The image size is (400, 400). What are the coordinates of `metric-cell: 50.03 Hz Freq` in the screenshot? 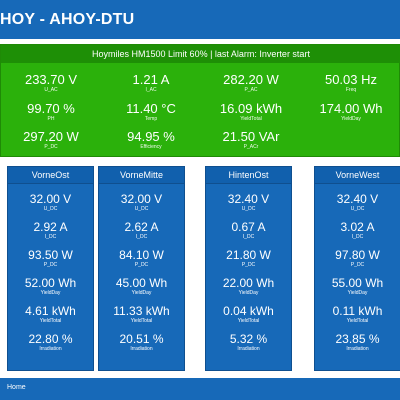 It's located at (350, 83).